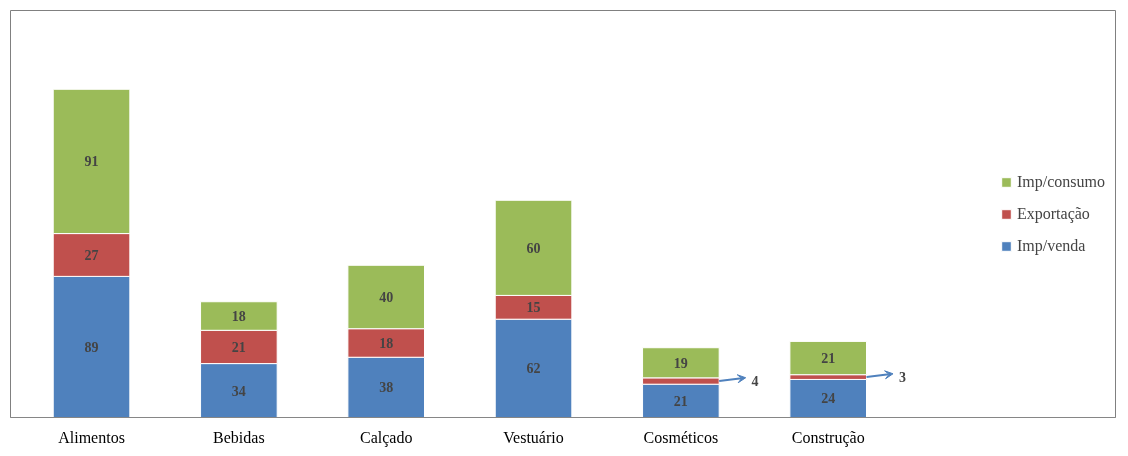 Image resolution: width=1128 pixels, height=456 pixels. What do you see at coordinates (386, 297) in the screenshot?
I see `data-label: 40` at bounding box center [386, 297].